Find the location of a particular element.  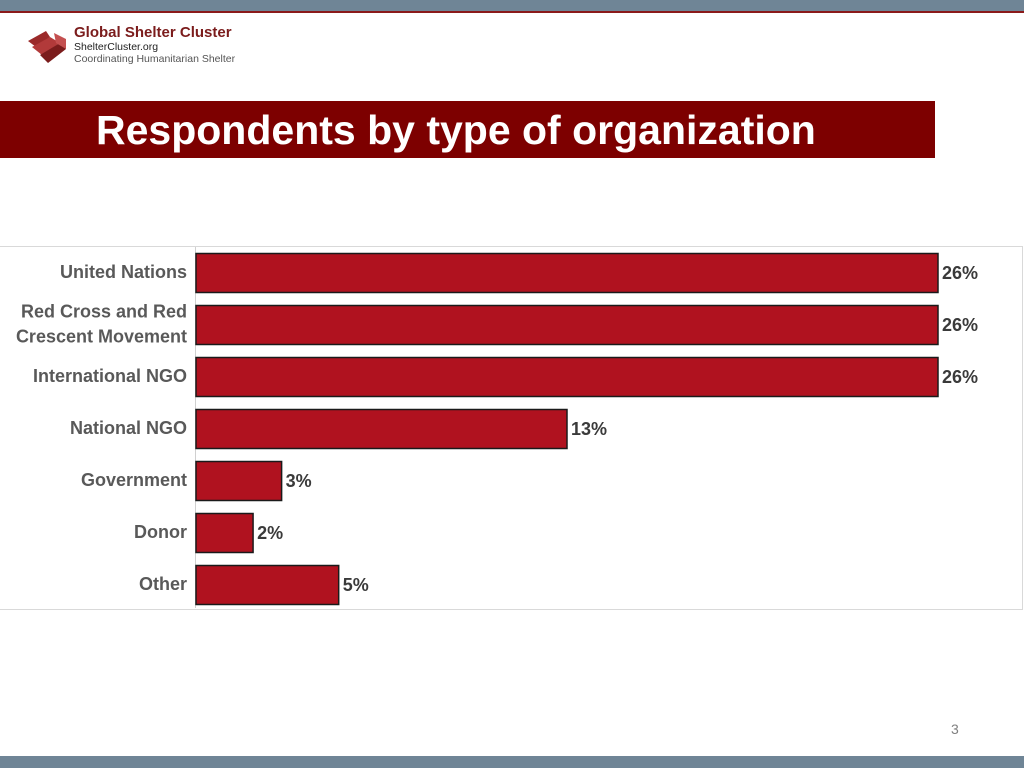

value-label-3: 13% is located at coordinates (589, 429).